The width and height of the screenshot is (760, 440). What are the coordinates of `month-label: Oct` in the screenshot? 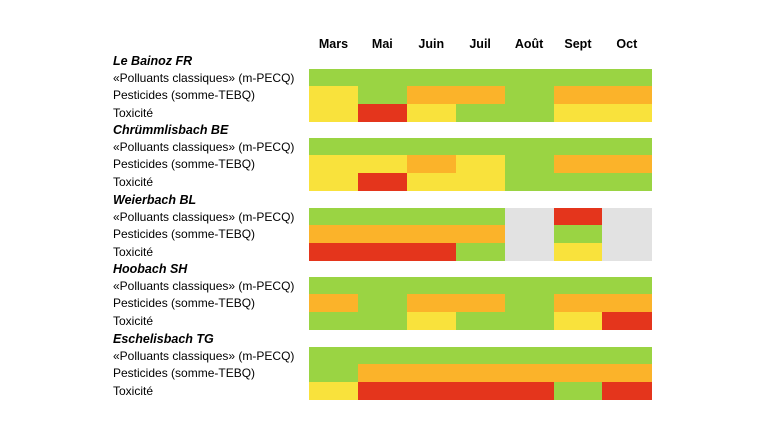 It's located at (627, 44).